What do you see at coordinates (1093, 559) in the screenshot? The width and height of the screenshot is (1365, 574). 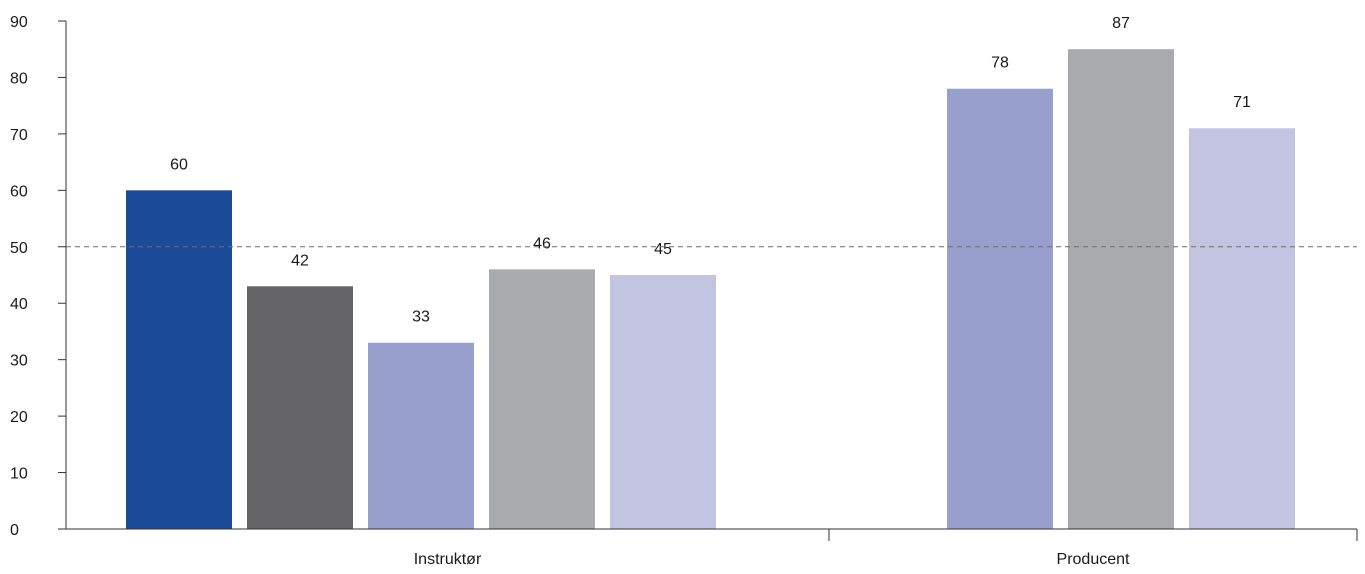 I see `x-category-label: Producent` at bounding box center [1093, 559].